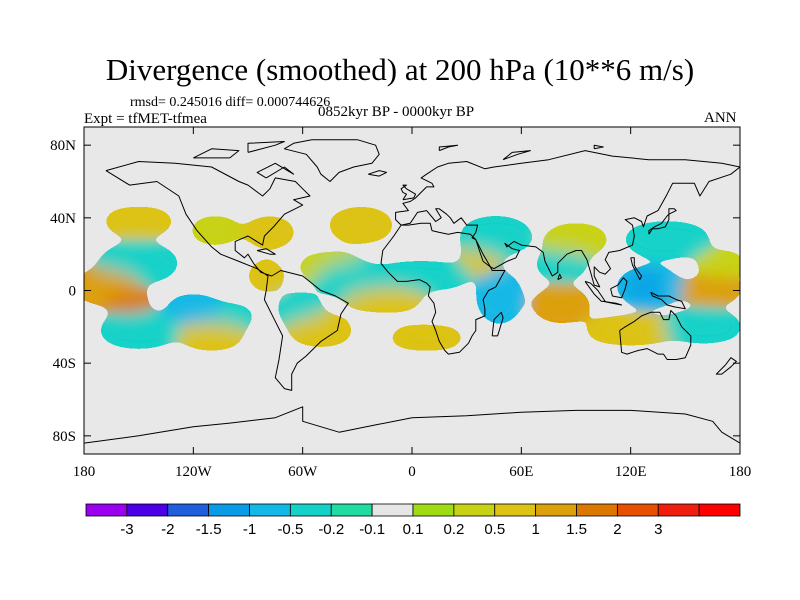 Image resolution: width=800 pixels, height=600 pixels. I want to click on season-label: ANN, so click(720, 118).